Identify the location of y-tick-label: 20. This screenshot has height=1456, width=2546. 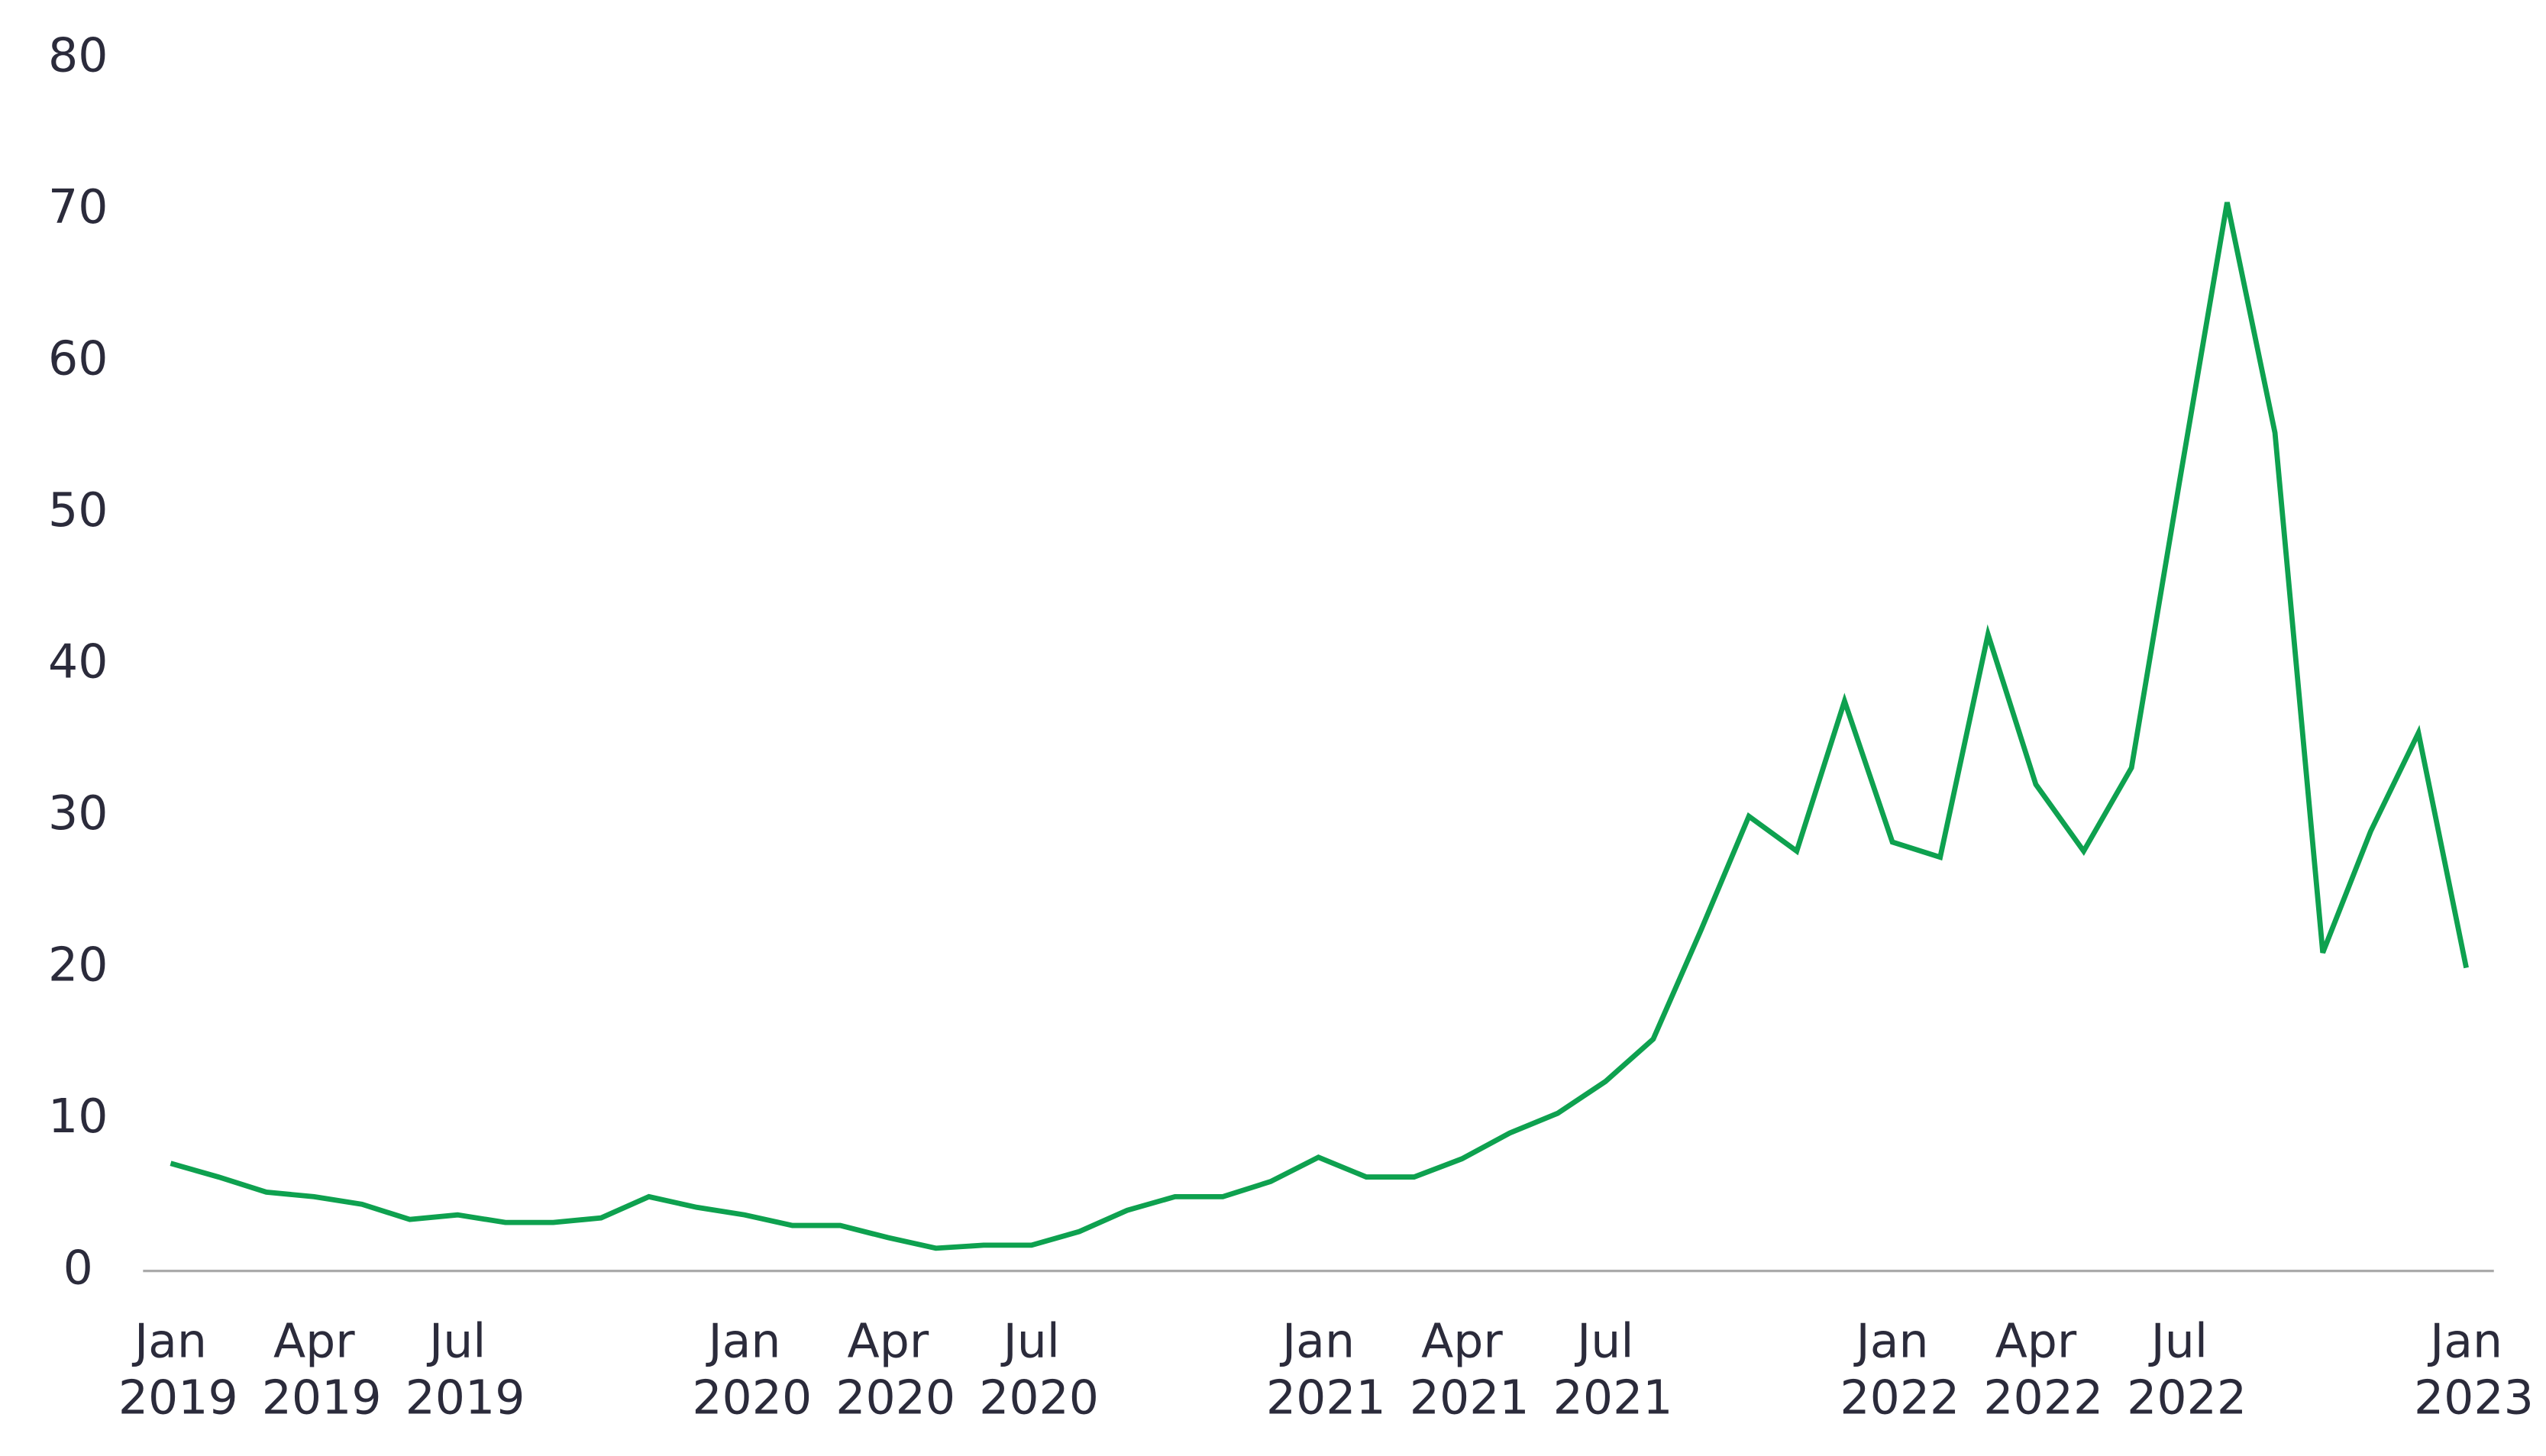
(78, 965).